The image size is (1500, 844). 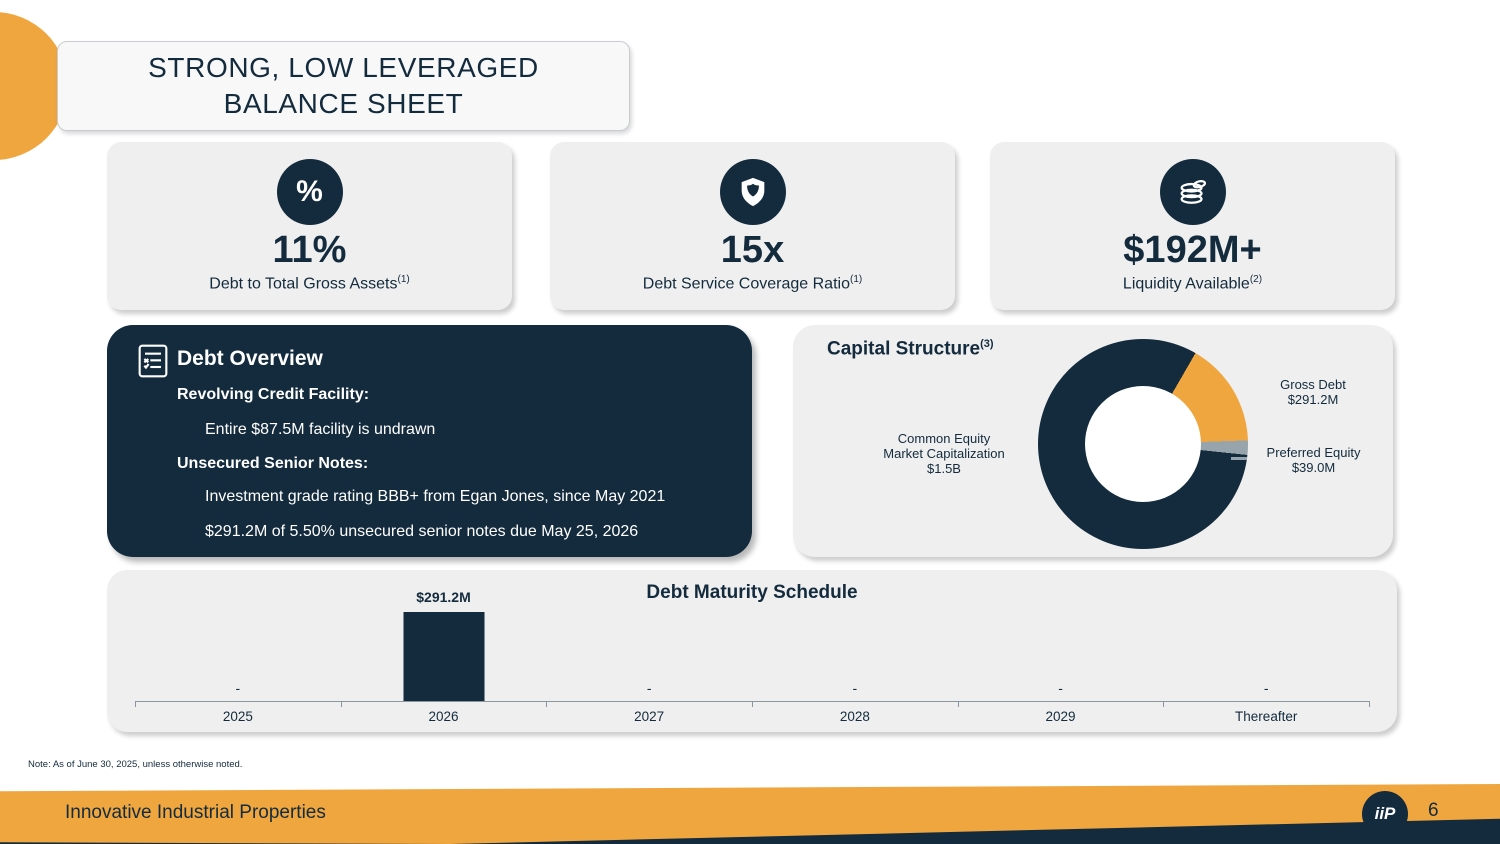 What do you see at coordinates (309, 250) in the screenshot?
I see `stat-value-debt-to-assets: 11%` at bounding box center [309, 250].